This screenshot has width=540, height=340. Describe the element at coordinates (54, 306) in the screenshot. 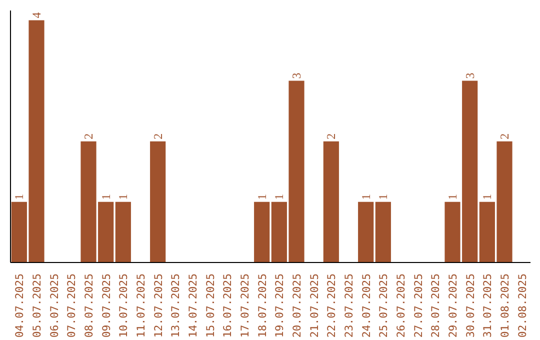

I see `x-tick-label: 06.07.2025` at that location.